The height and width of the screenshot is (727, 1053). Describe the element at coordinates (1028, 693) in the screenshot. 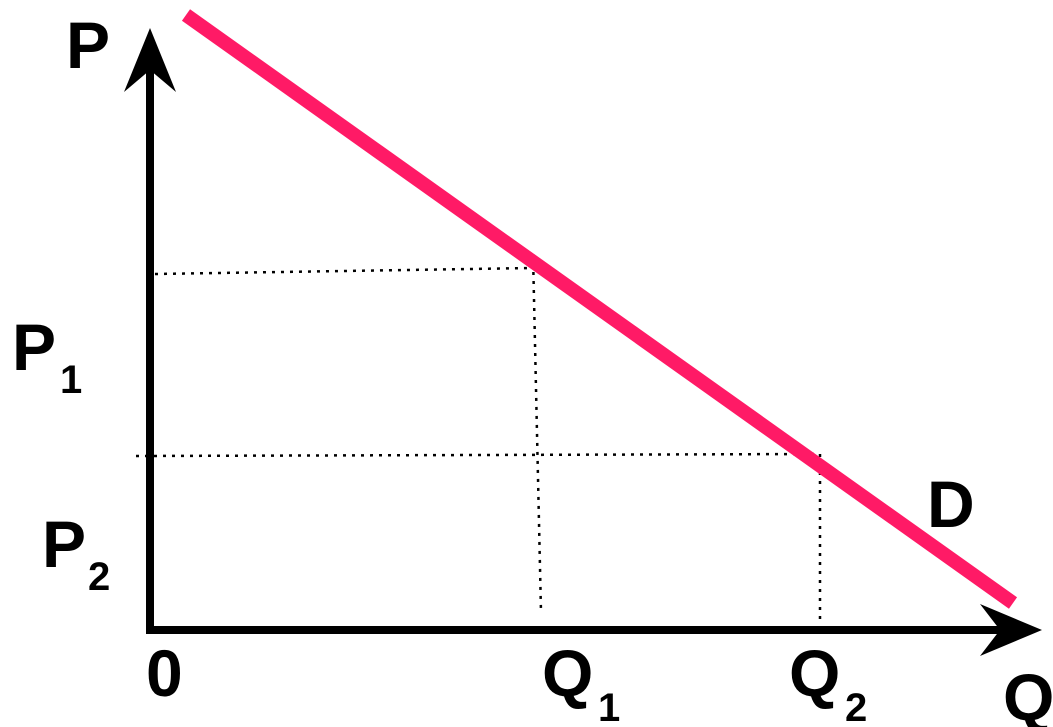

I see `x-axis-label: Q` at that location.